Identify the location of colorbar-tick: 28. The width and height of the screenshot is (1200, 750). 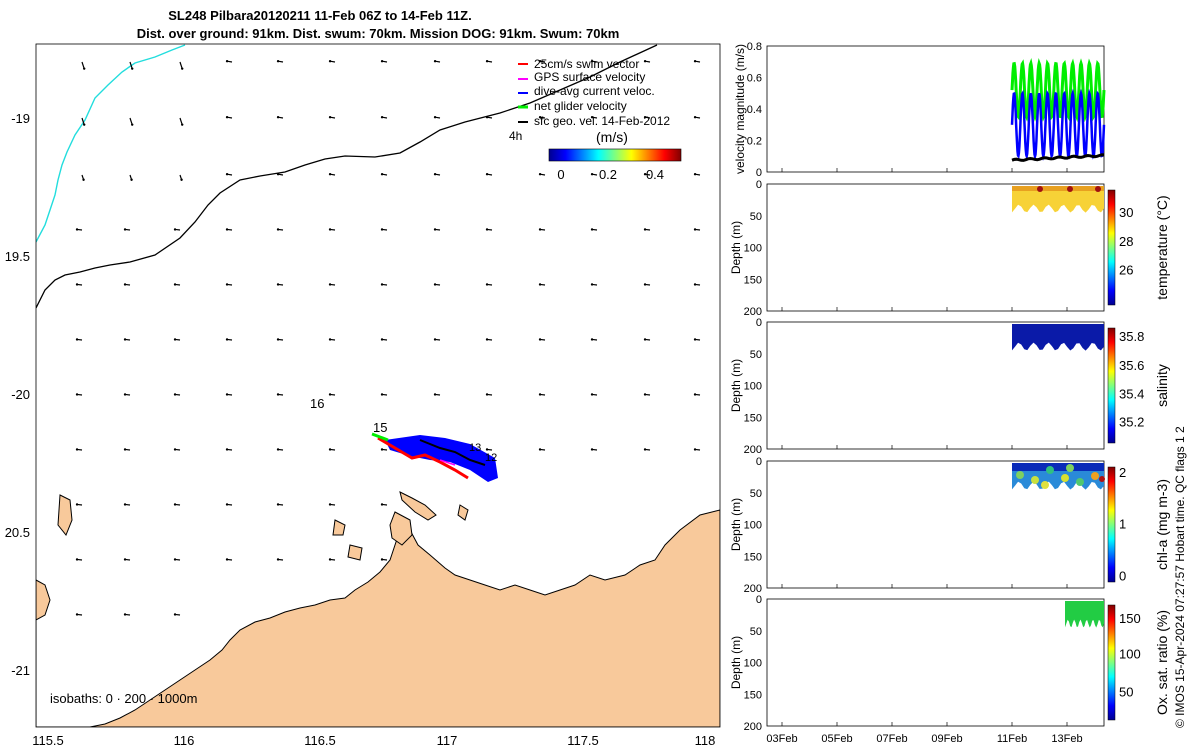
(1126, 241).